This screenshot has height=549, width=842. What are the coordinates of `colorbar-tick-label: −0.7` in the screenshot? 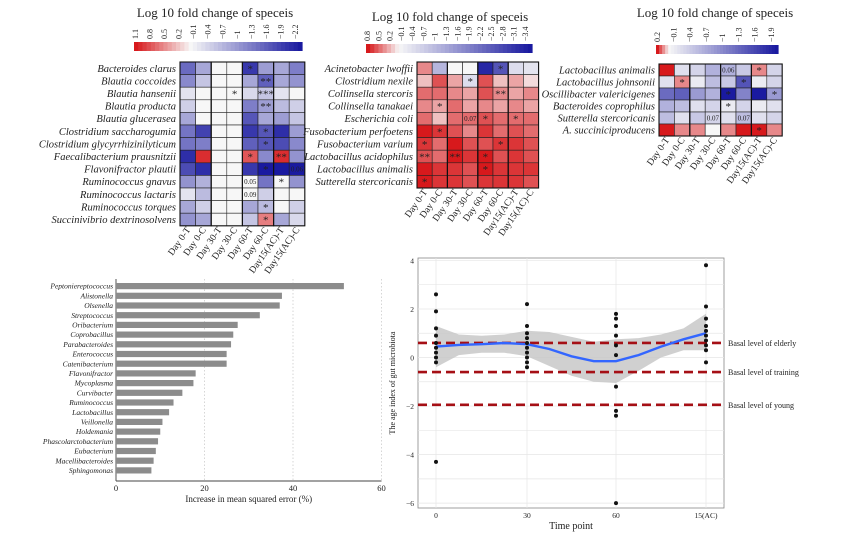 It's located at (222, 31).